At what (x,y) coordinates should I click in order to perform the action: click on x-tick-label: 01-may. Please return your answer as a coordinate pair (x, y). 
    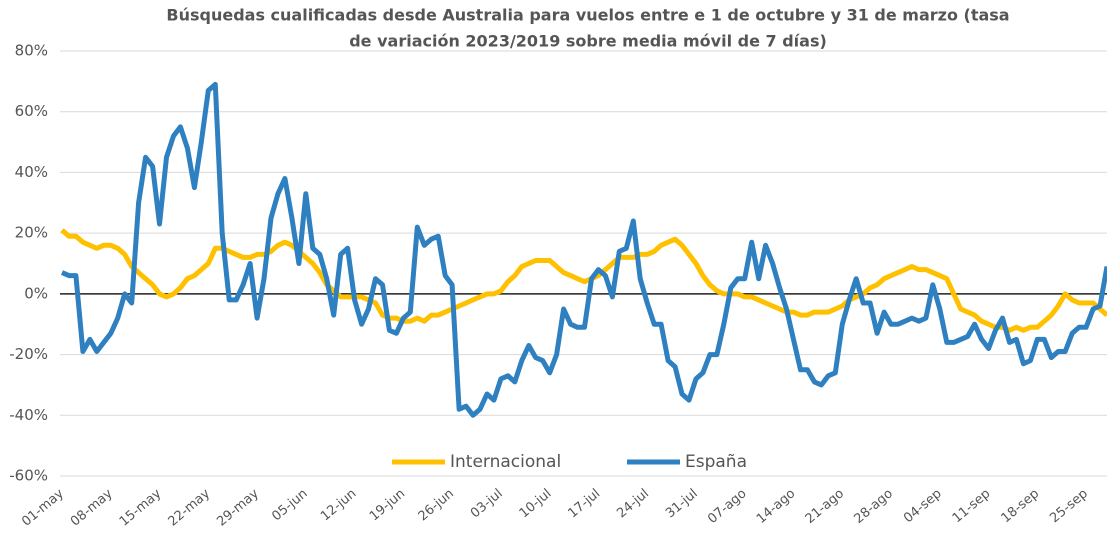
    Looking at the image, I should click on (43, 508).